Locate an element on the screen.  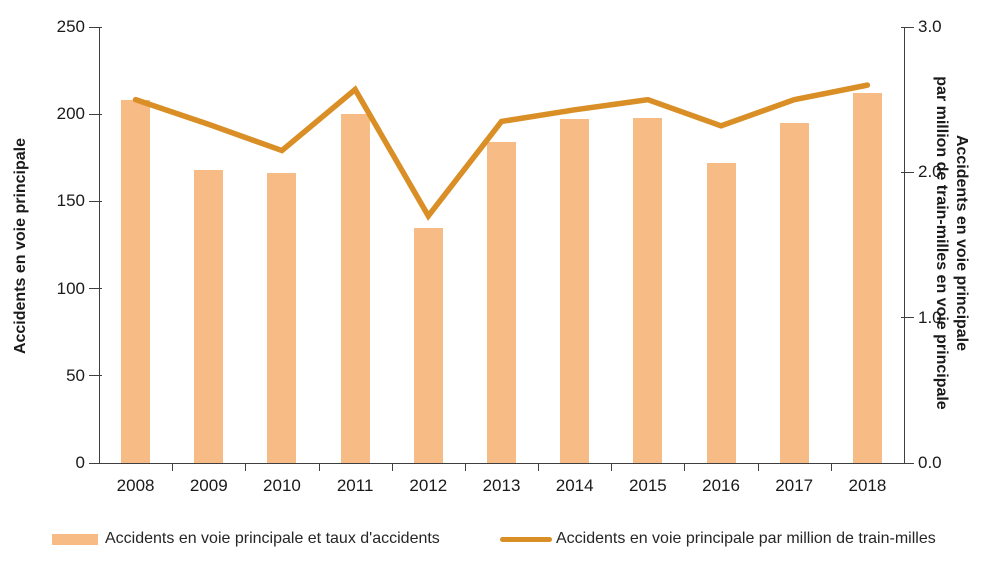
bar-2014 is located at coordinates (575, 291).